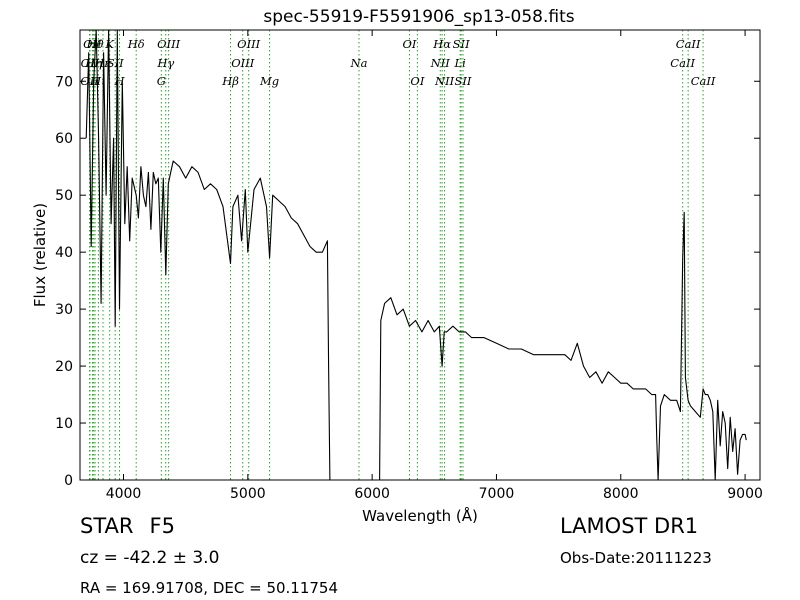 This screenshot has height=600, width=800. Describe the element at coordinates (64, 310) in the screenshot. I see `y-tick-label-3: 30` at that location.